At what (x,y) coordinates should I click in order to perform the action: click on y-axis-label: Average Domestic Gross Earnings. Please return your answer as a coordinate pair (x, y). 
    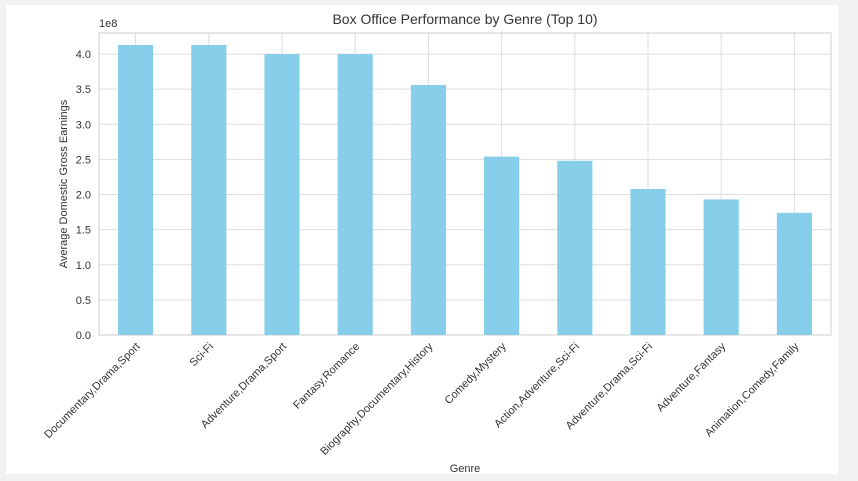
    Looking at the image, I should click on (64, 183).